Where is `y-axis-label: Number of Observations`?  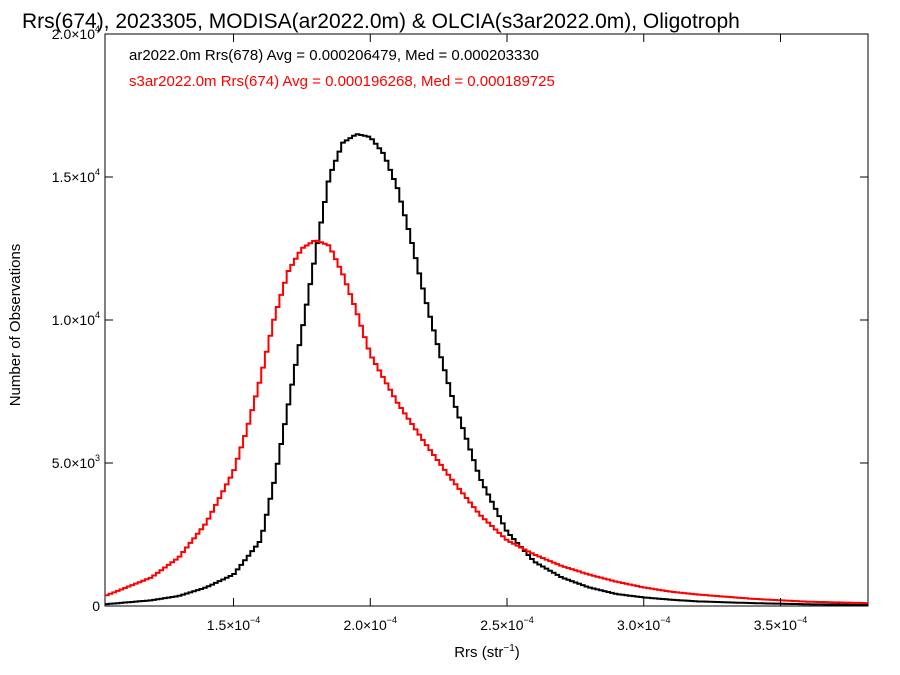 y-axis-label: Number of Observations is located at coordinates (15, 325).